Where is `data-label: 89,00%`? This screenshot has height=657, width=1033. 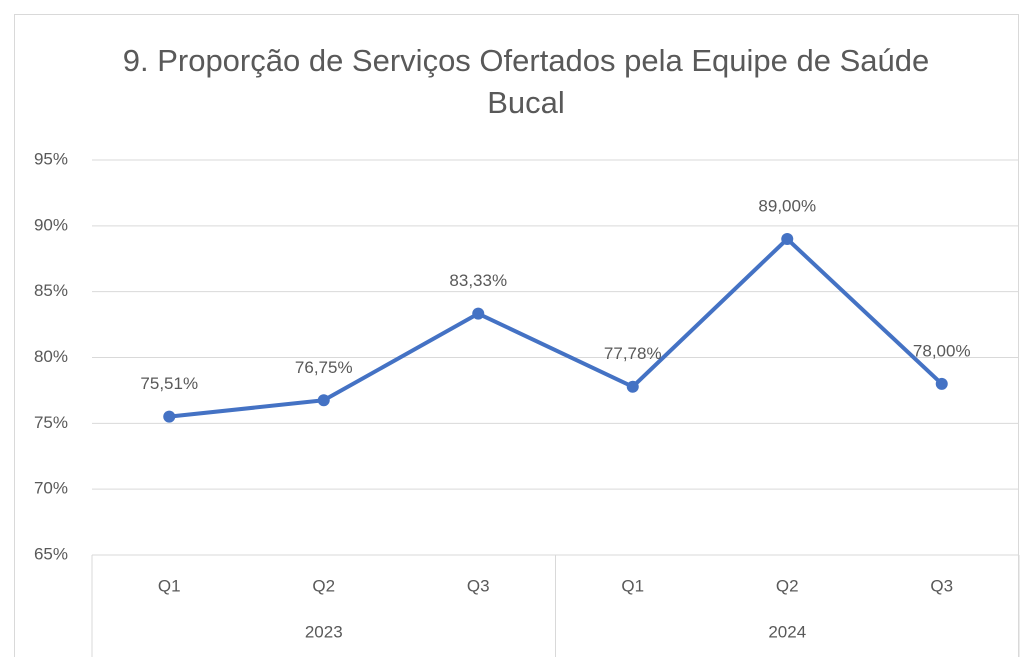 data-label: 89,00% is located at coordinates (787, 205).